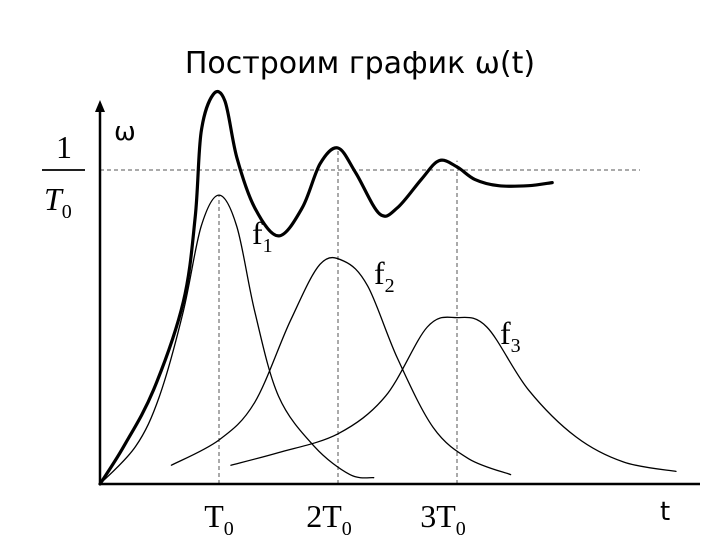 The image size is (720, 540). I want to click on x-tick-label-2-sub: 0, so click(347, 529).